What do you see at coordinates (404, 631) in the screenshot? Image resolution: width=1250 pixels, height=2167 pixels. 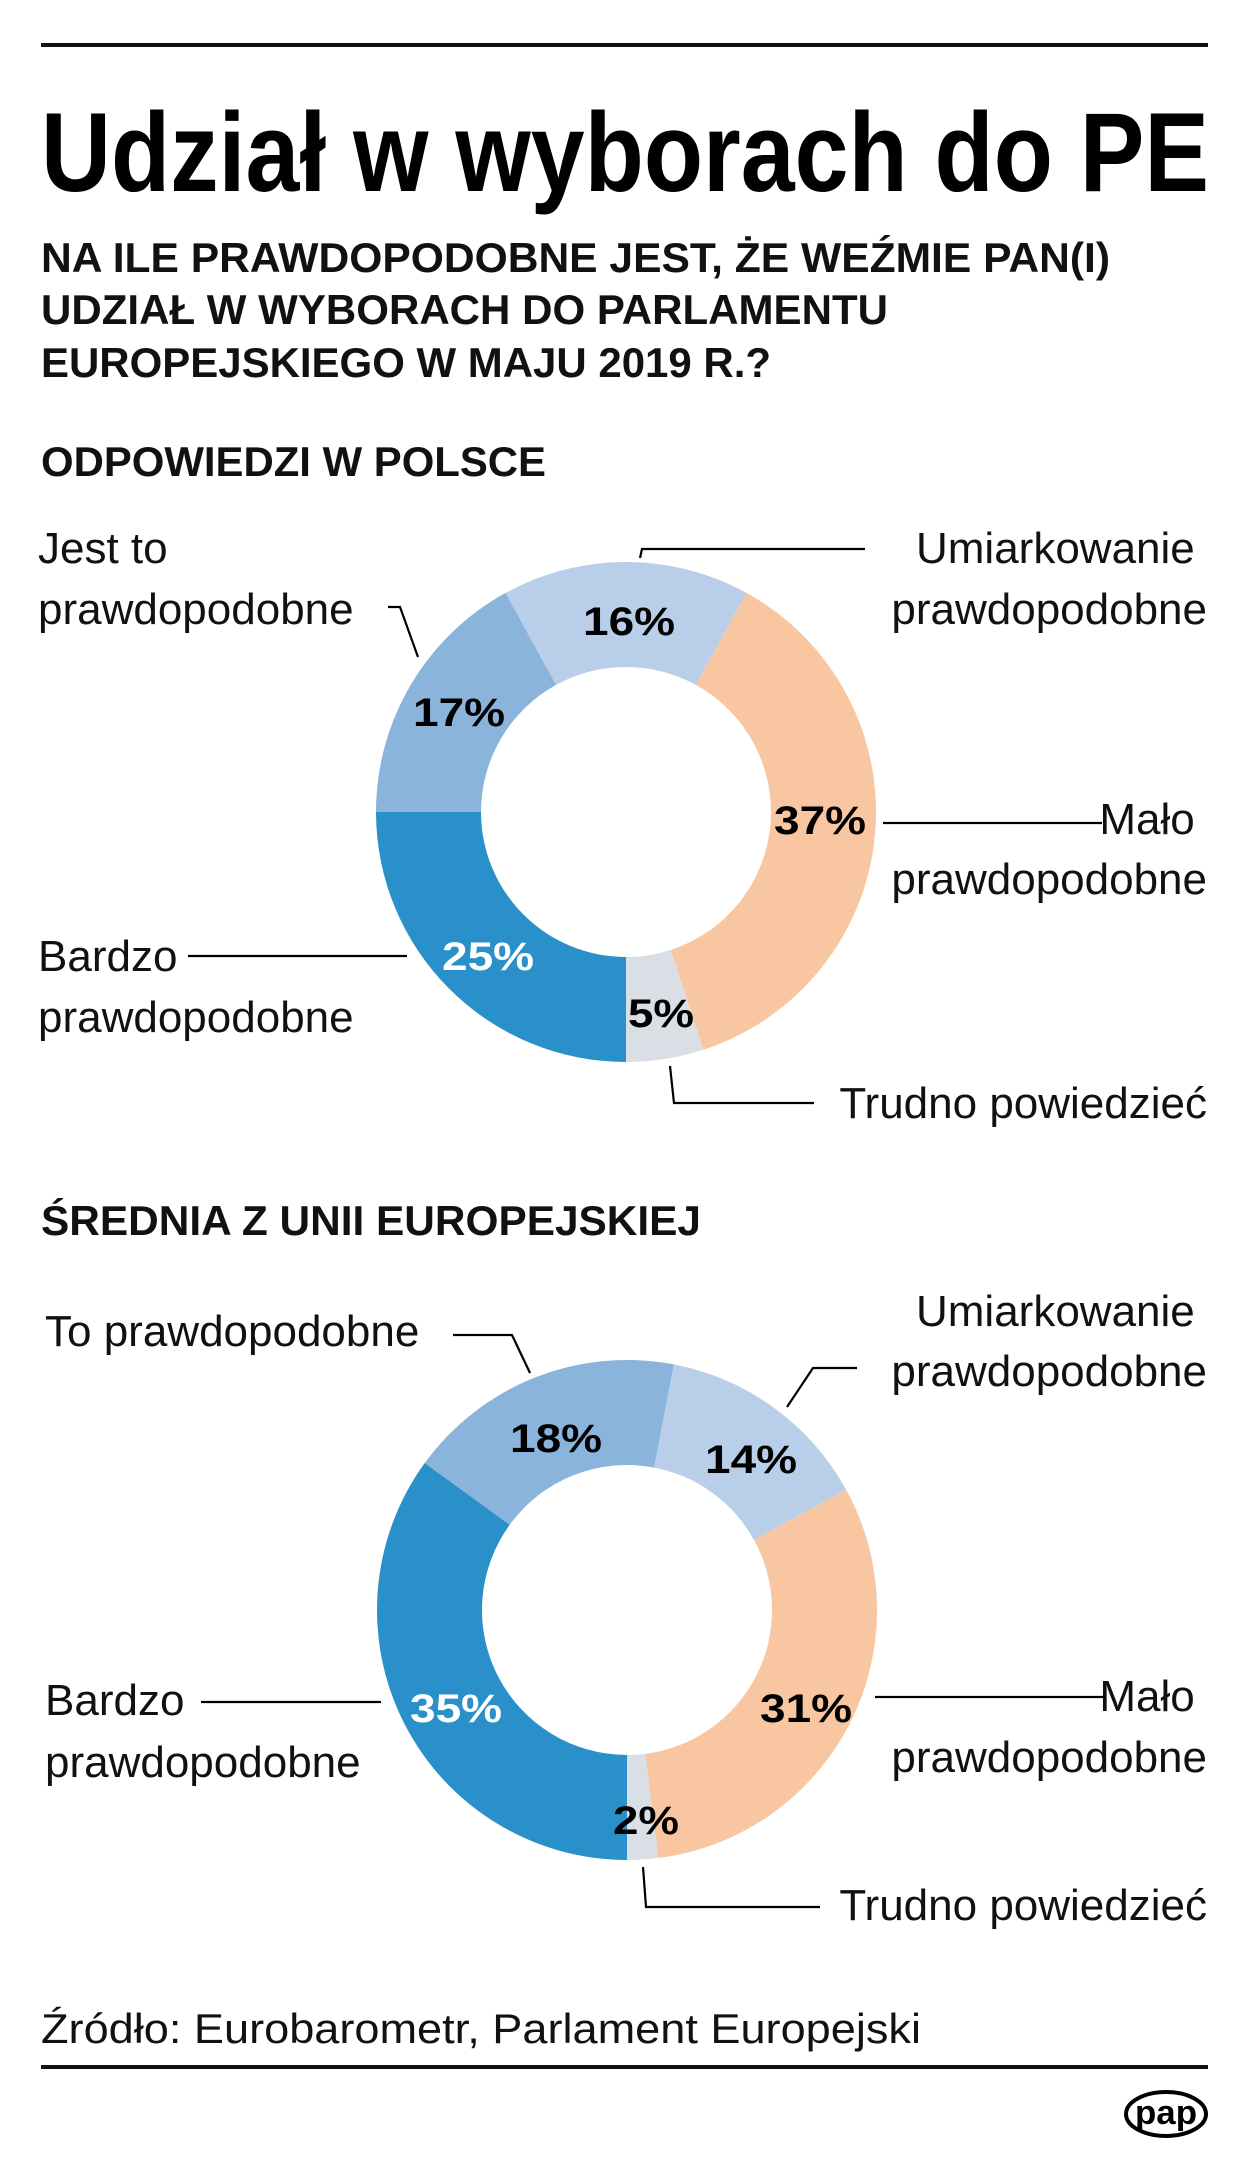 I see `leader-line-jest-to` at bounding box center [404, 631].